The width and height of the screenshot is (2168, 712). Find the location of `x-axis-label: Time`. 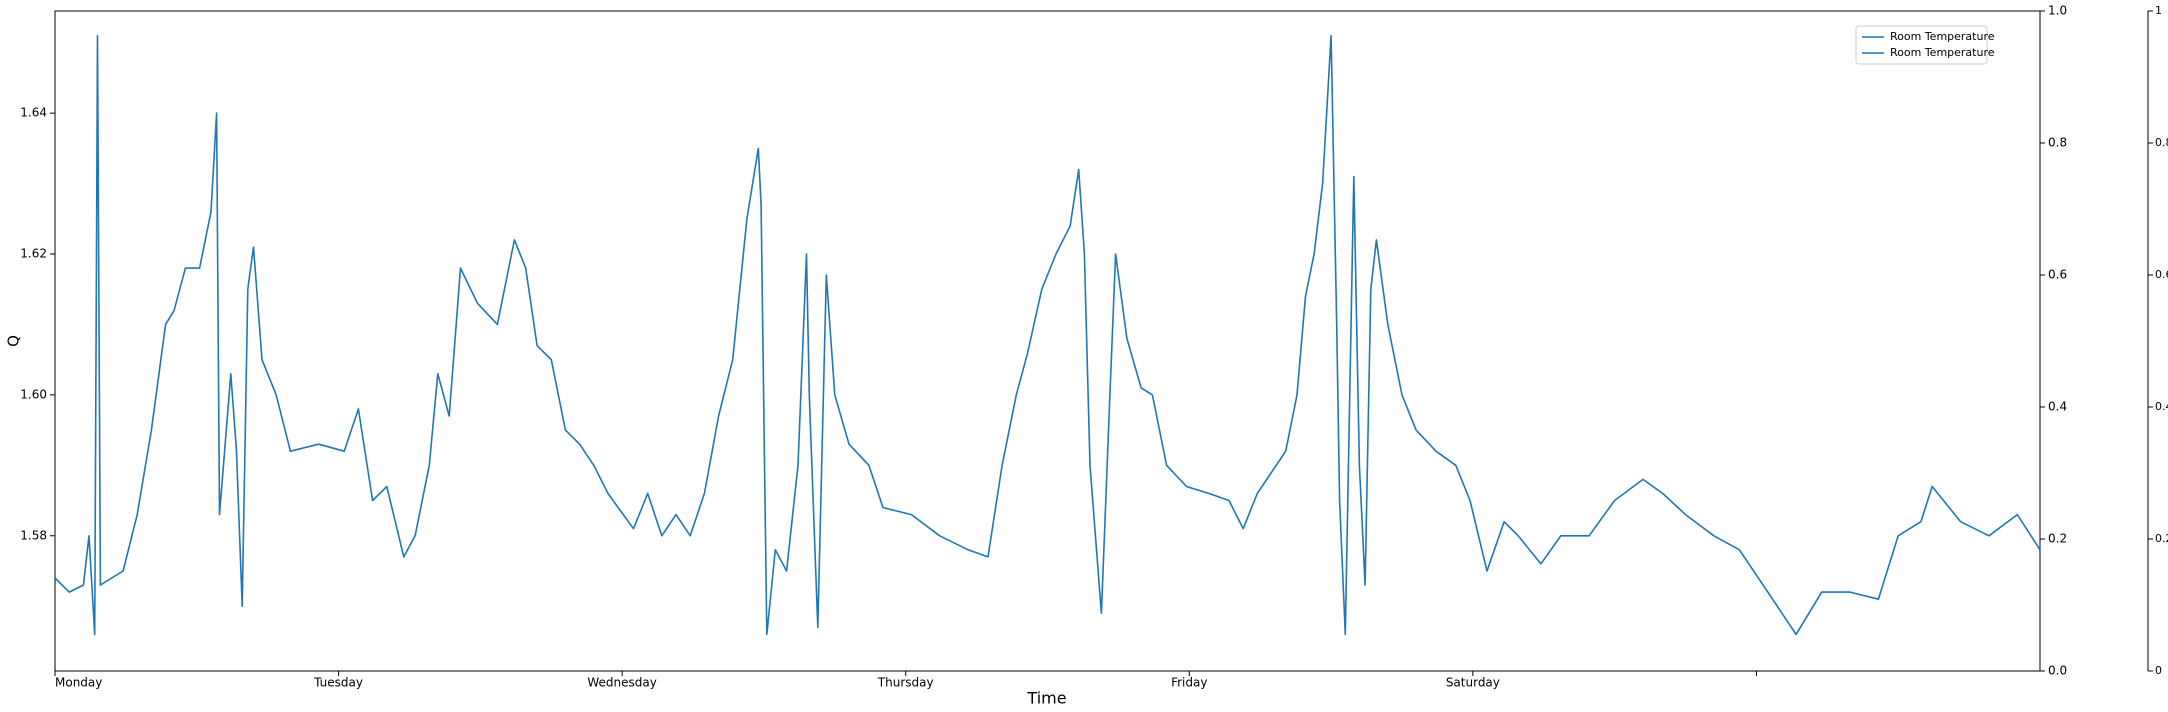

x-axis-label: Time is located at coordinates (1046, 698).